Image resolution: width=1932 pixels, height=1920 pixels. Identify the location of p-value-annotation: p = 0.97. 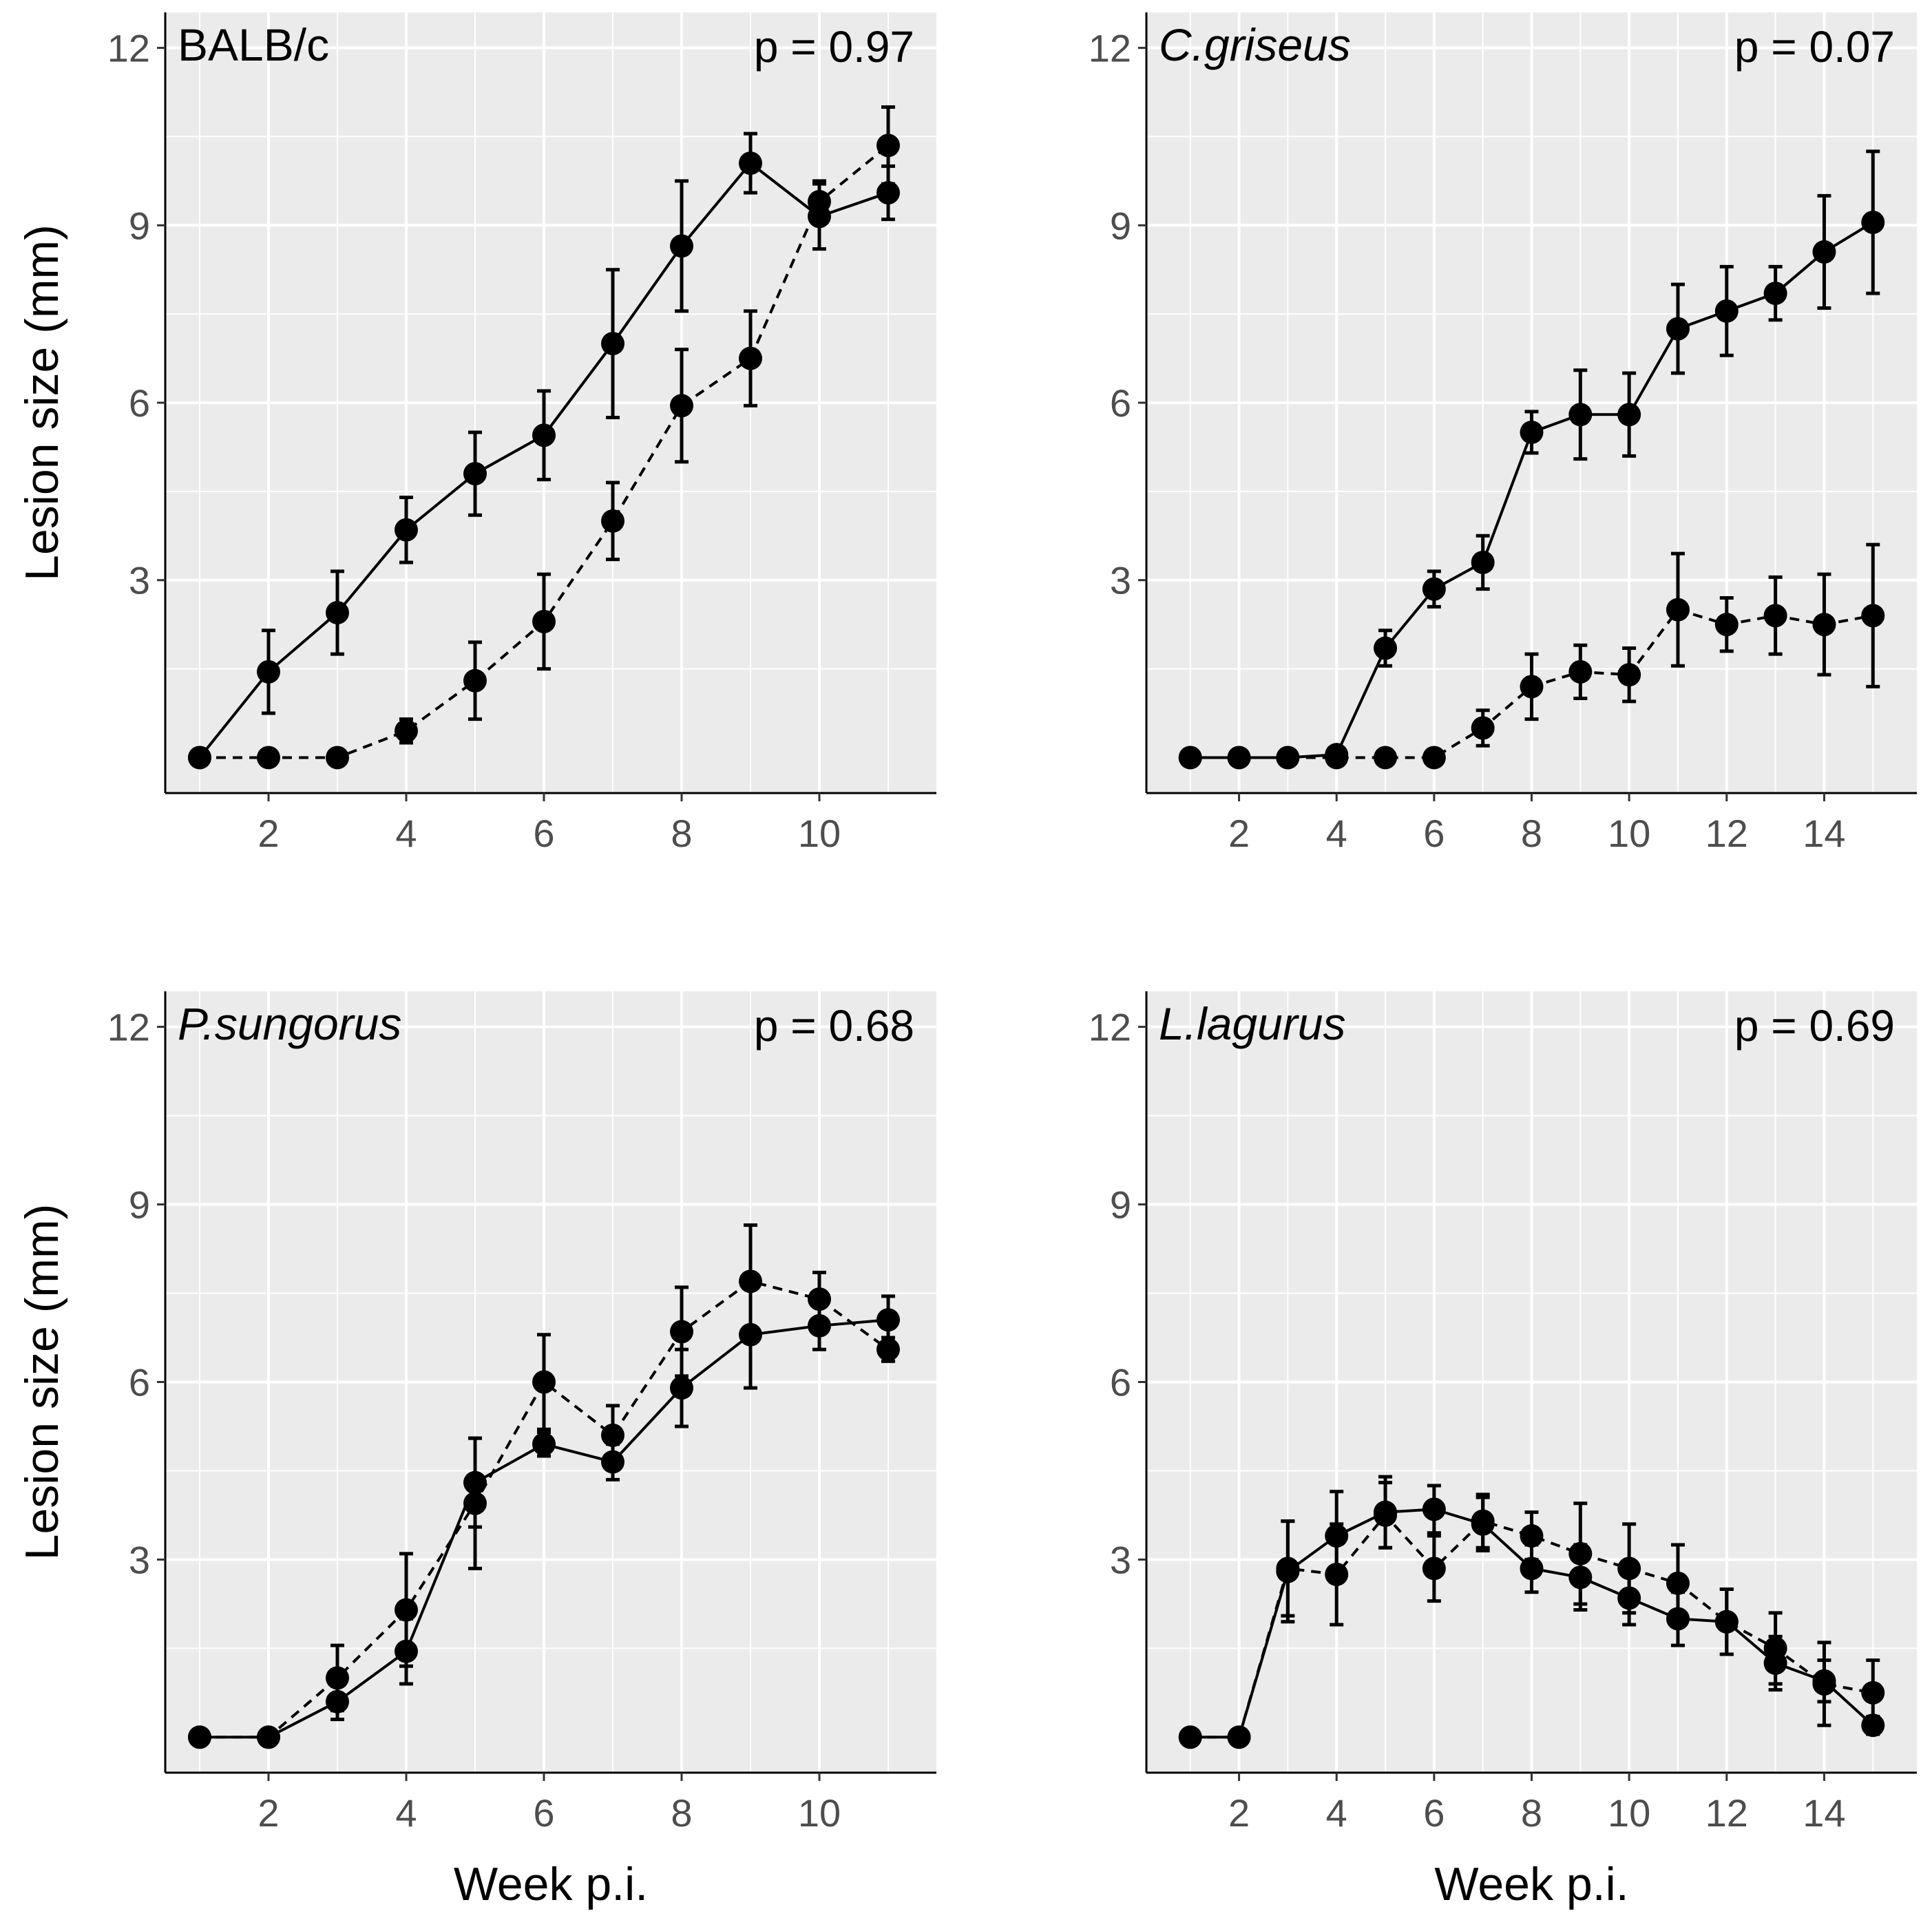
(834, 47).